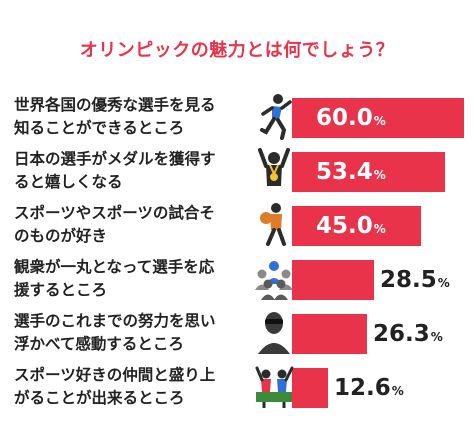 Image resolution: width=474 pixels, height=444 pixels. I want to click on category-label-line: スポーツ好きの仲間と盛り上, so click(115, 375).